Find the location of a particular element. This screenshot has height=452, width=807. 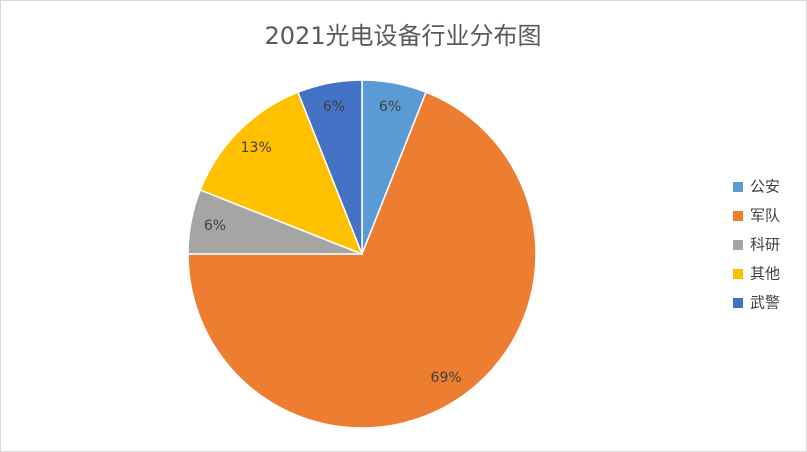

legend-label: 公安 is located at coordinates (765, 187).